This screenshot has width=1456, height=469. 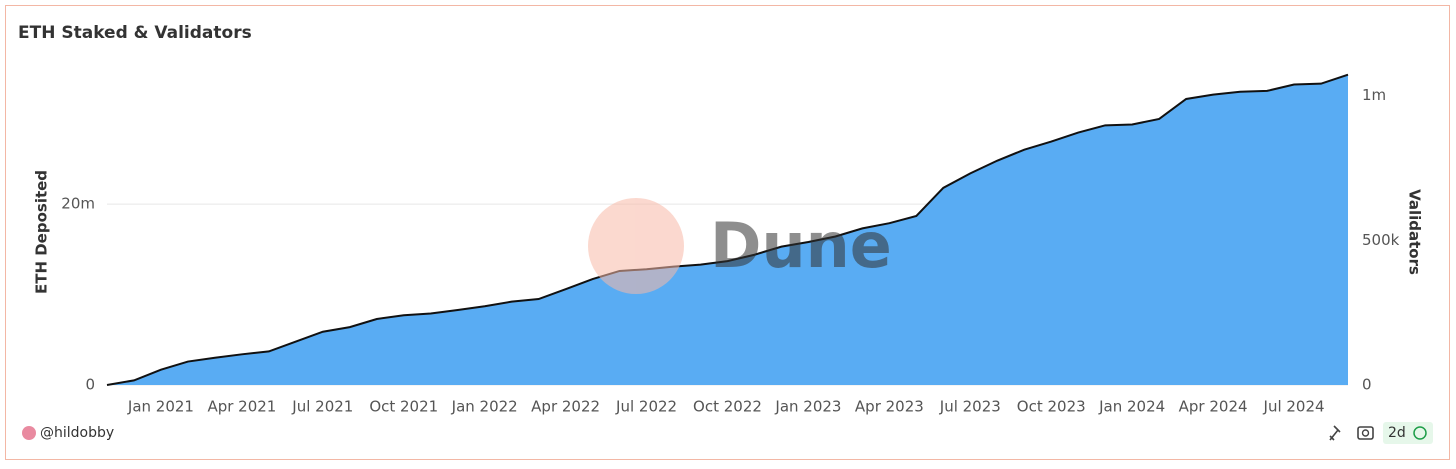 I want to click on y-tick-label: 20m, so click(x=78, y=204).